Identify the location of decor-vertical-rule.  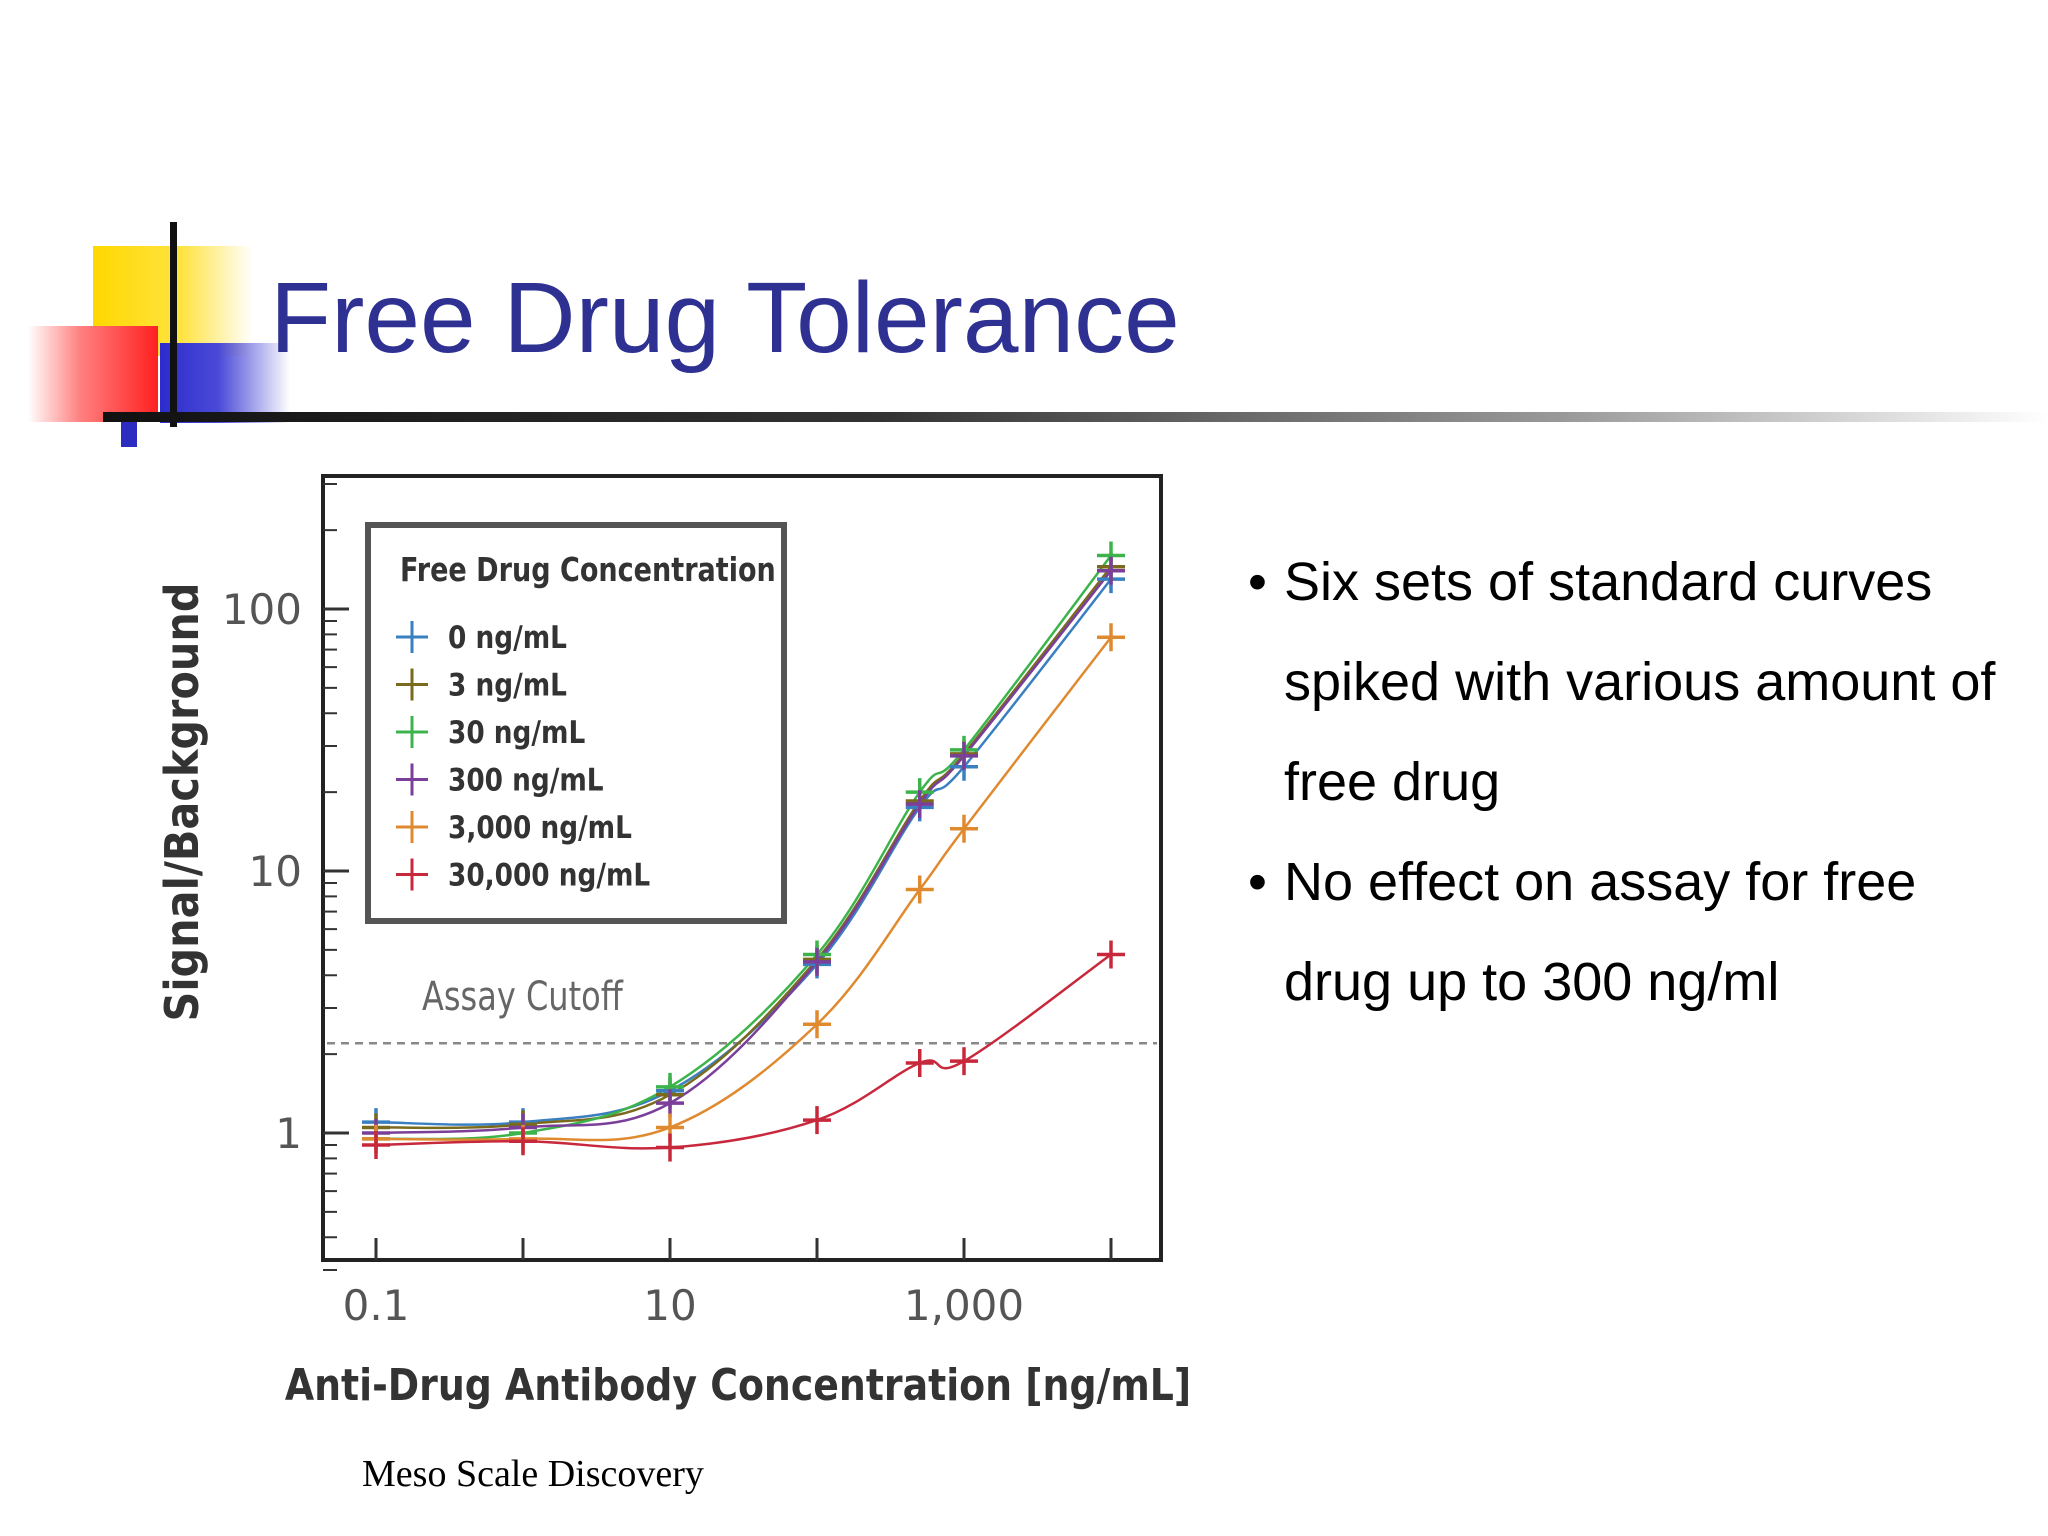
(173, 324).